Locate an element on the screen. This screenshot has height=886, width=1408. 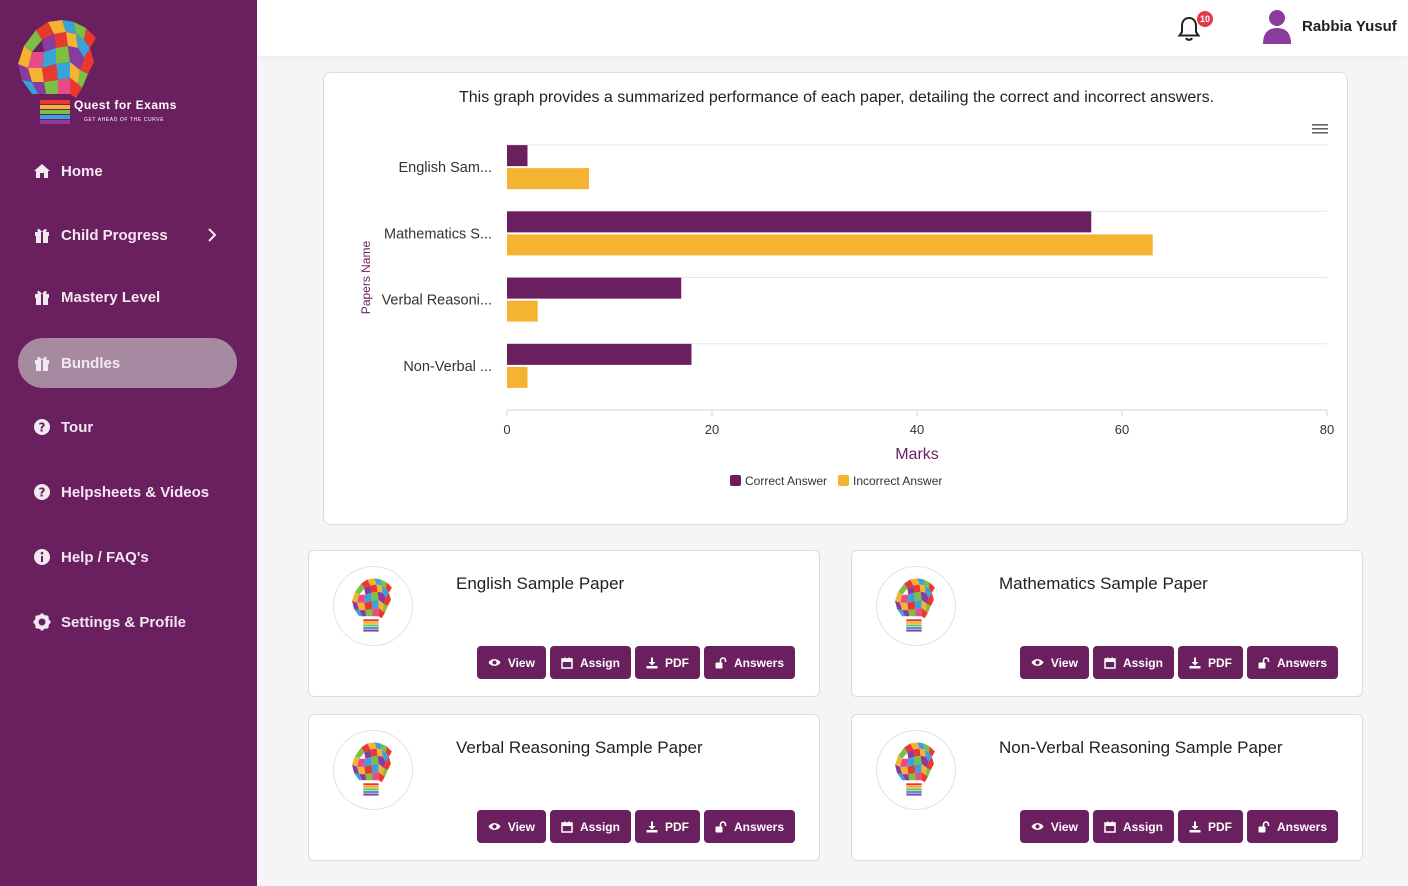
chart-menu-icon is located at coordinates (1320, 129).